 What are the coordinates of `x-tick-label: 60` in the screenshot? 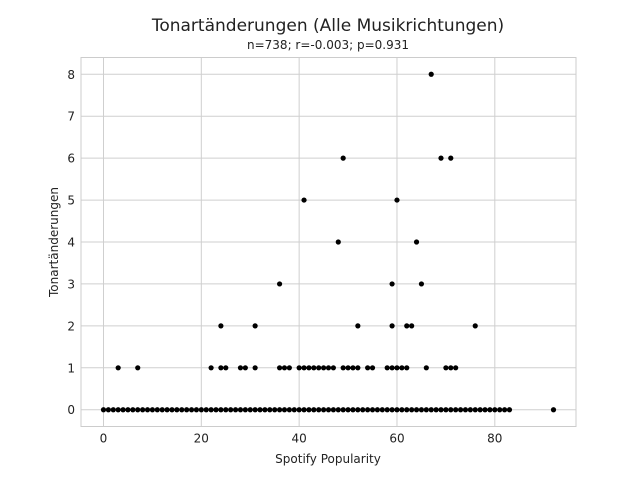 It's located at (396, 439).